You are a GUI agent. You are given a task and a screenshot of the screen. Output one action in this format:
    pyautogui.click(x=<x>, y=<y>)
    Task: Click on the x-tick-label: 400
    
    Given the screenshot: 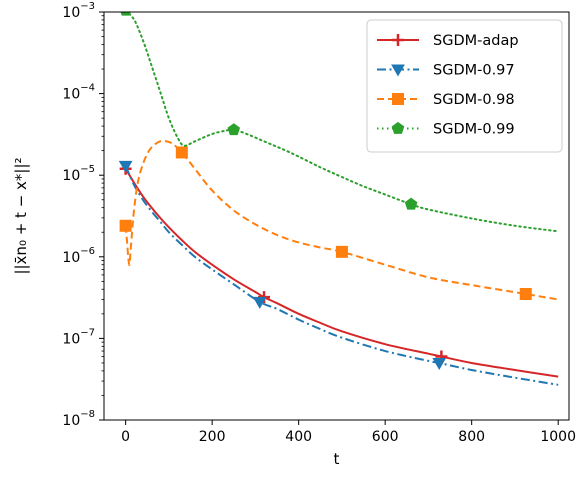 What is the action you would take?
    pyautogui.click(x=298, y=437)
    